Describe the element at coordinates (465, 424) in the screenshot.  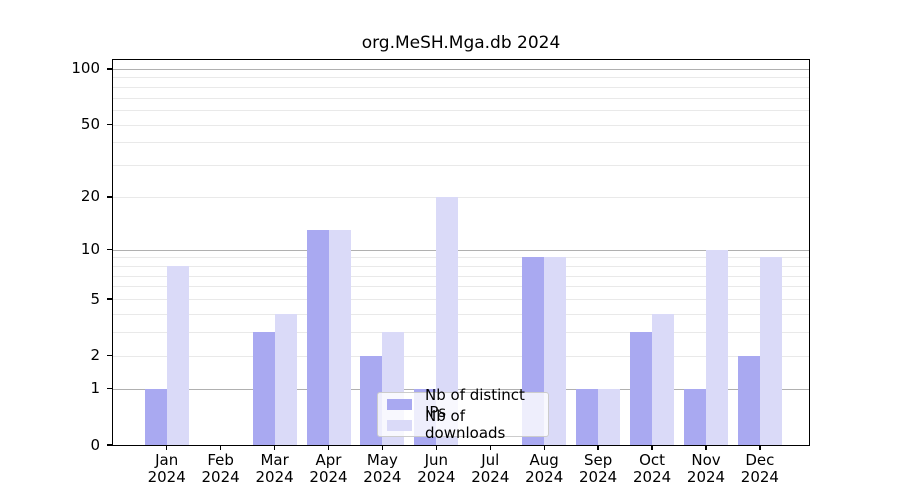
I see `legend-label-downloads: Nb of downloads` at that location.